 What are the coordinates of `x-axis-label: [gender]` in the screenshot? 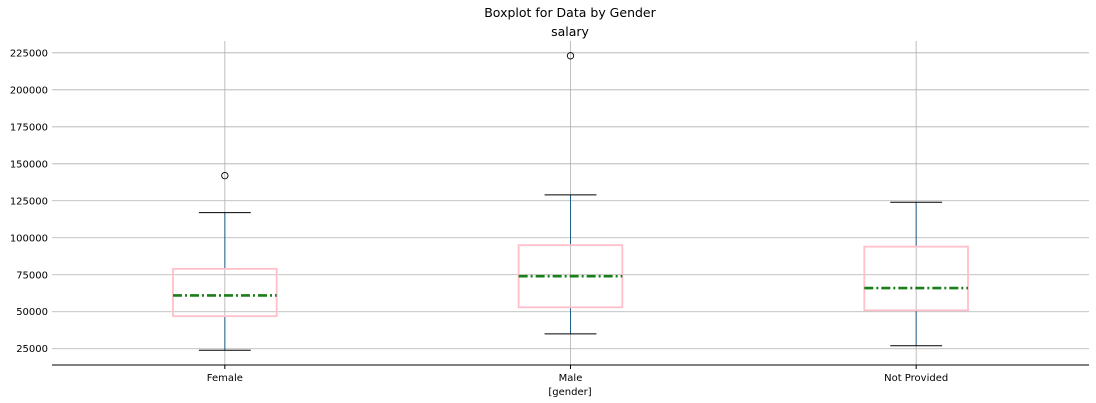 It's located at (569, 392).